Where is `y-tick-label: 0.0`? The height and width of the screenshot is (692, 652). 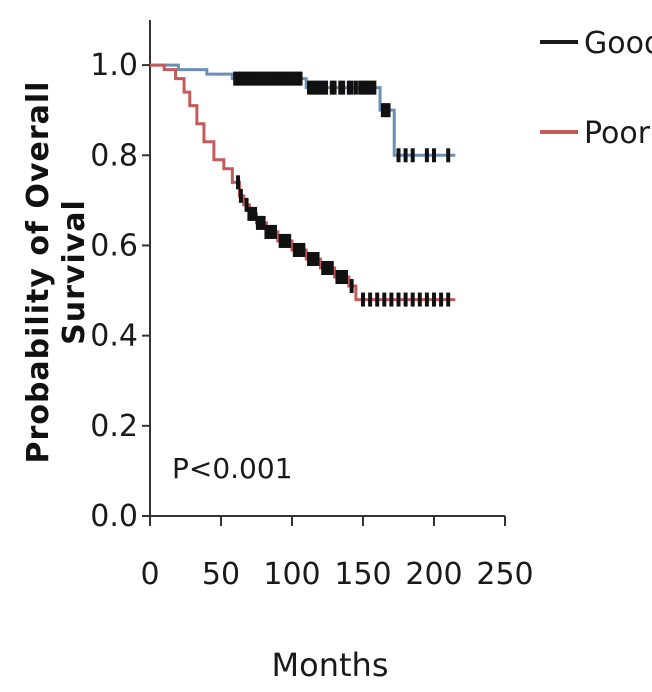 y-tick-label: 0.0 is located at coordinates (114, 516).